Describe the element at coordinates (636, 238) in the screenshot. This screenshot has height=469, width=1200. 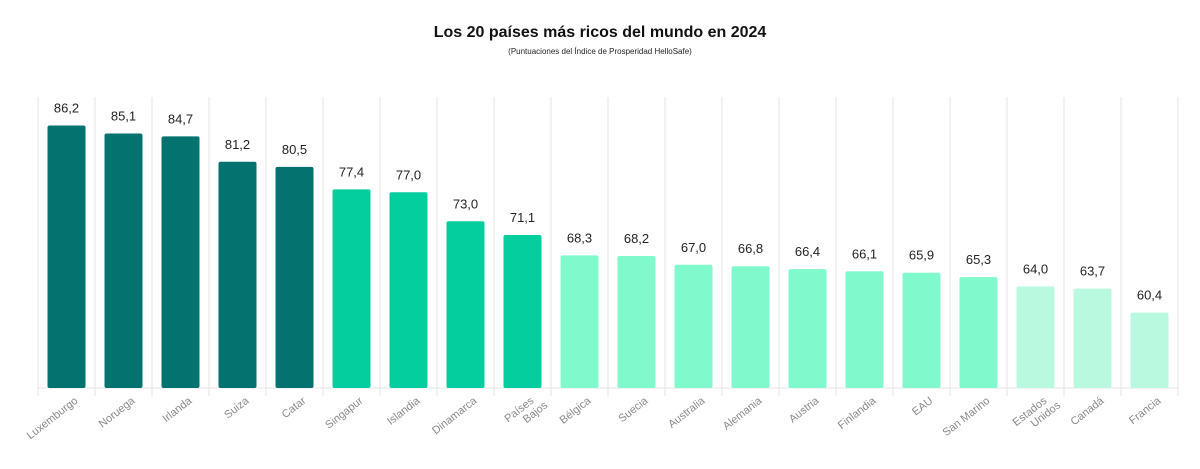
I see `data-label: 68,2` at that location.